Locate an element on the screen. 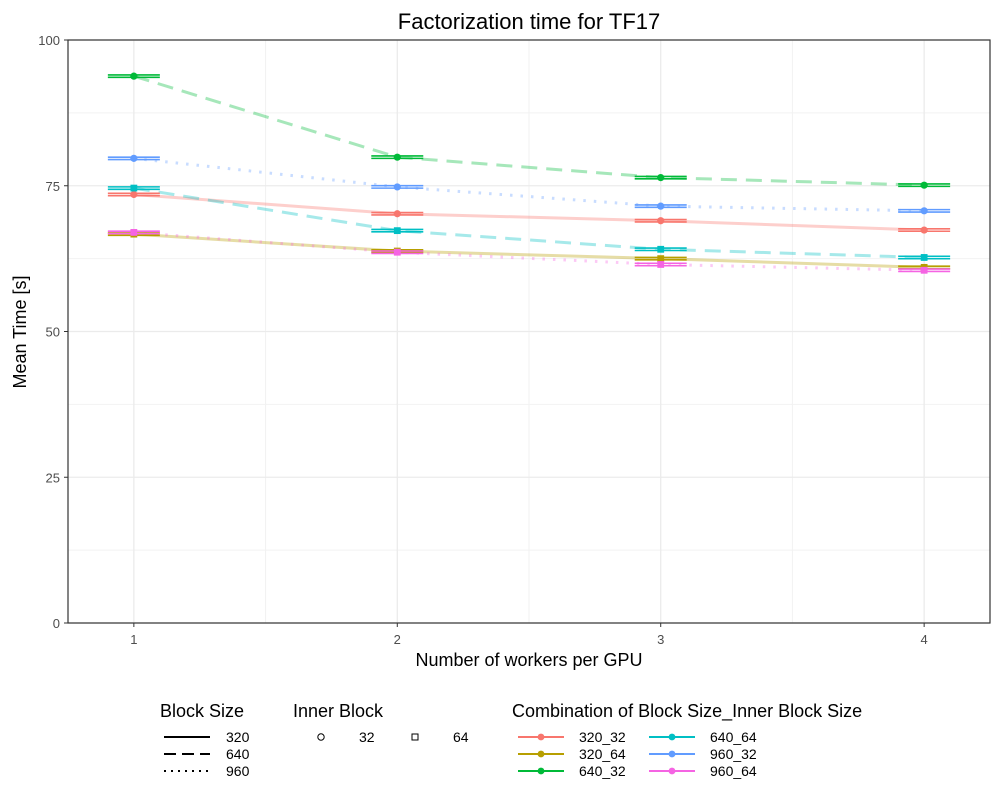 The height and width of the screenshot is (800, 1000). legend-key-circle is located at coordinates (321, 737).